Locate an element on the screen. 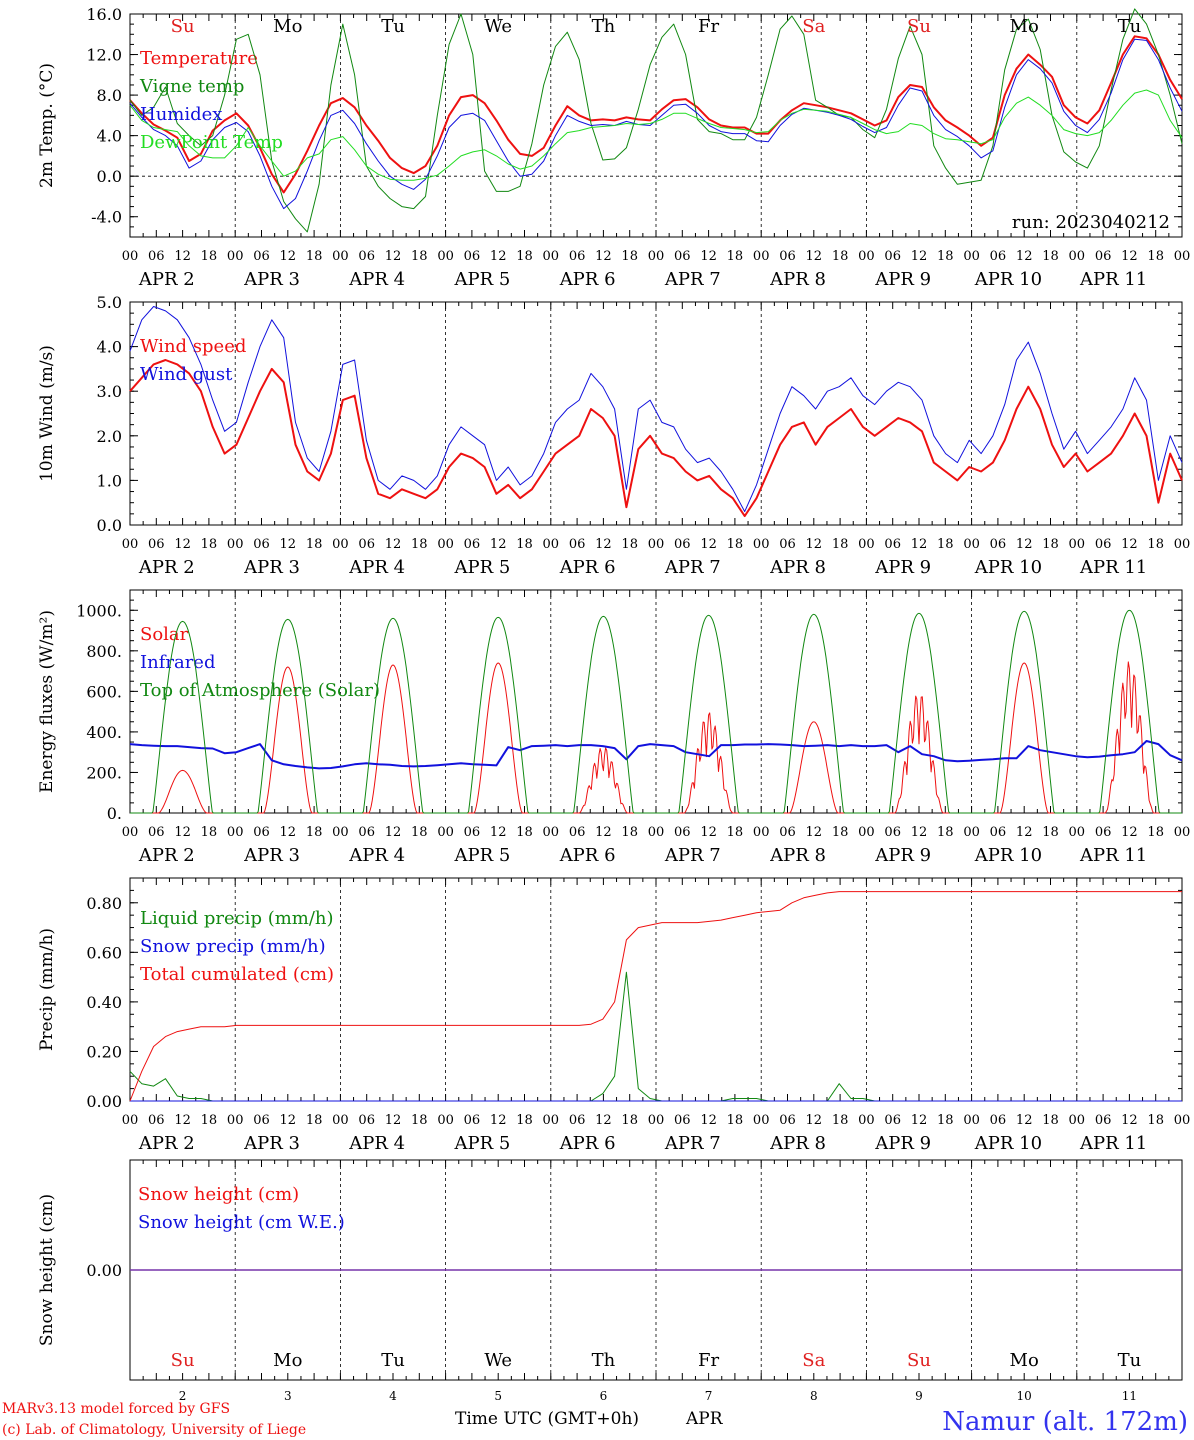 Image resolution: width=1194 pixels, height=1440 pixels. date-label: APR 5 is located at coordinates (481, 855).